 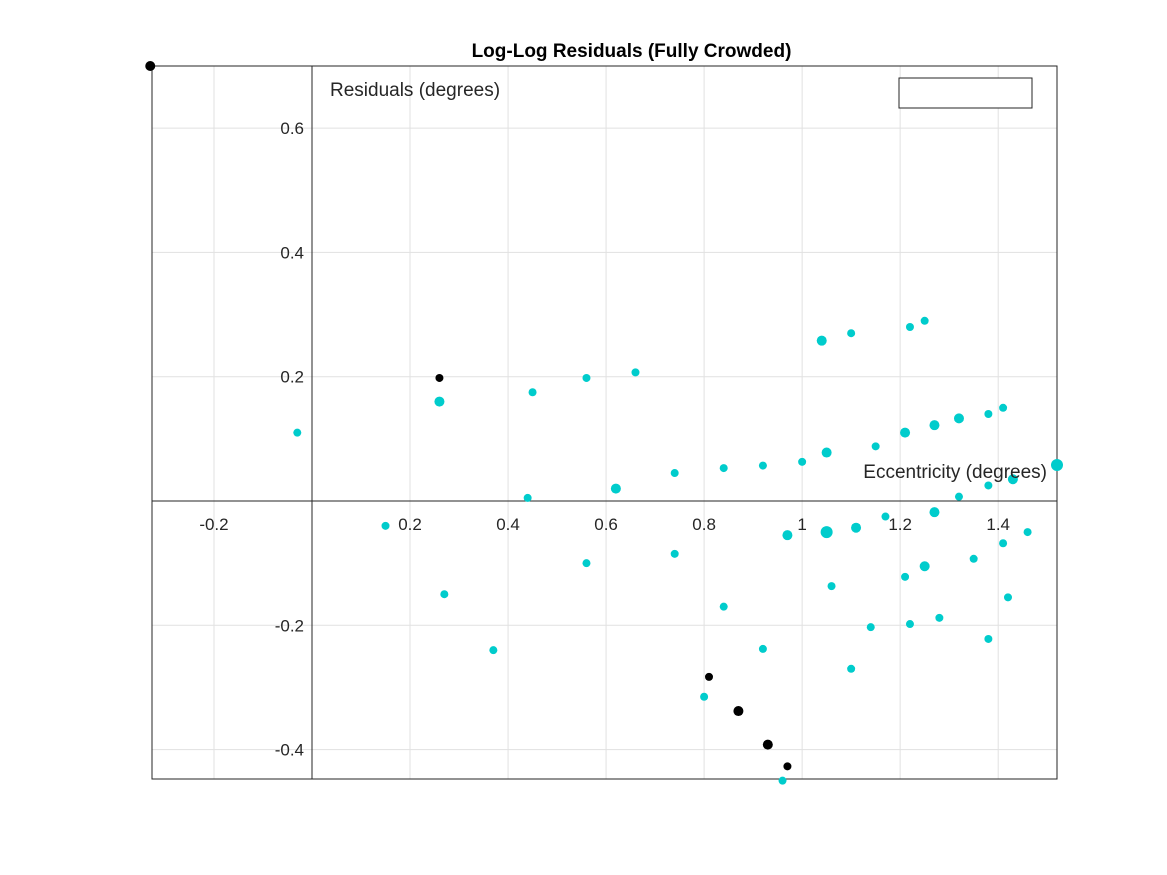 I want to click on x-tick-label: 1.2, so click(x=900, y=524).